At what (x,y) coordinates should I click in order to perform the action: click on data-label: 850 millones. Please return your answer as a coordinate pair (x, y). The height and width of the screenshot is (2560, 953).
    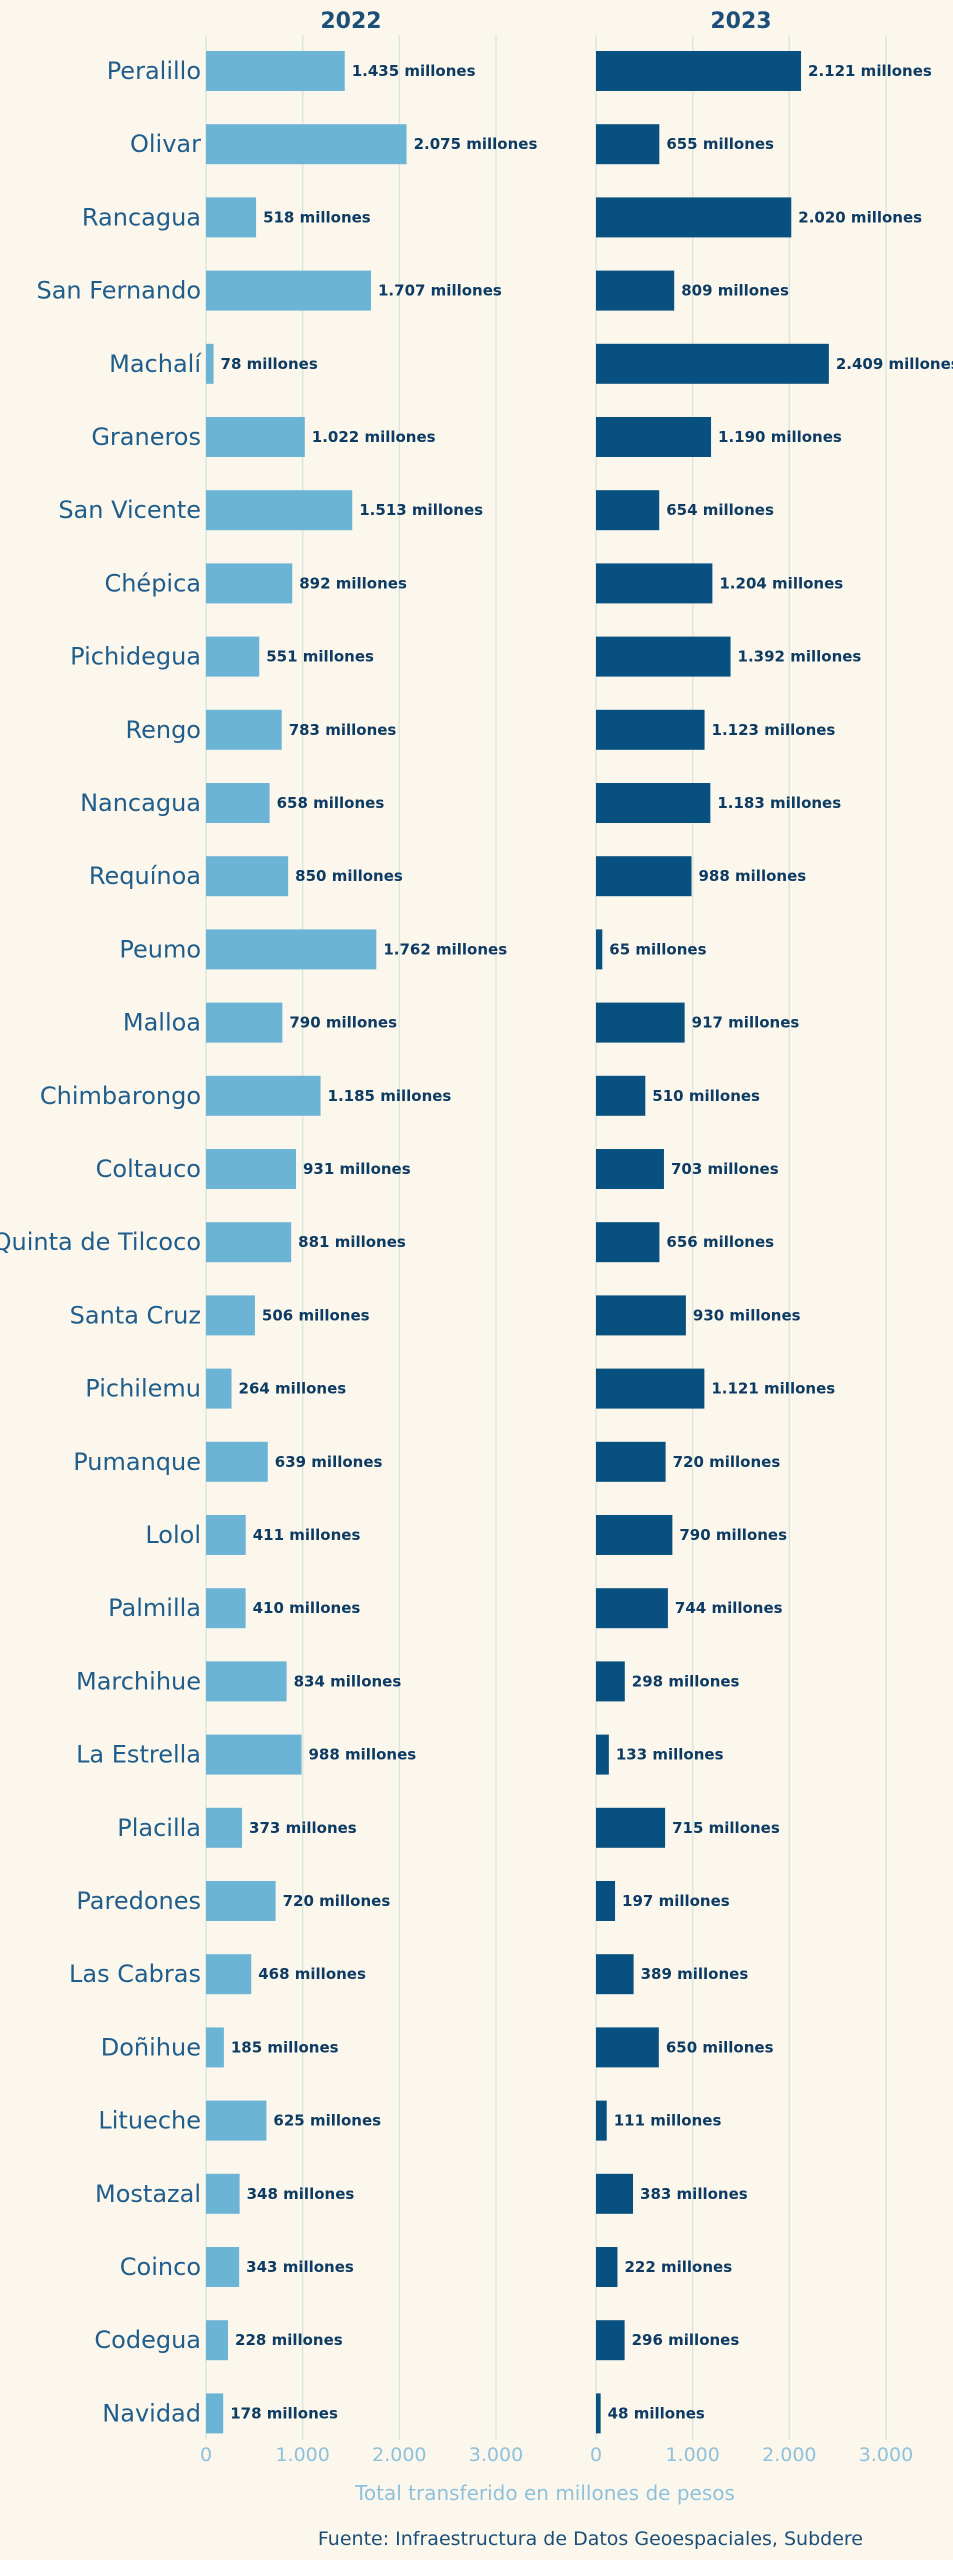
    Looking at the image, I should click on (349, 876).